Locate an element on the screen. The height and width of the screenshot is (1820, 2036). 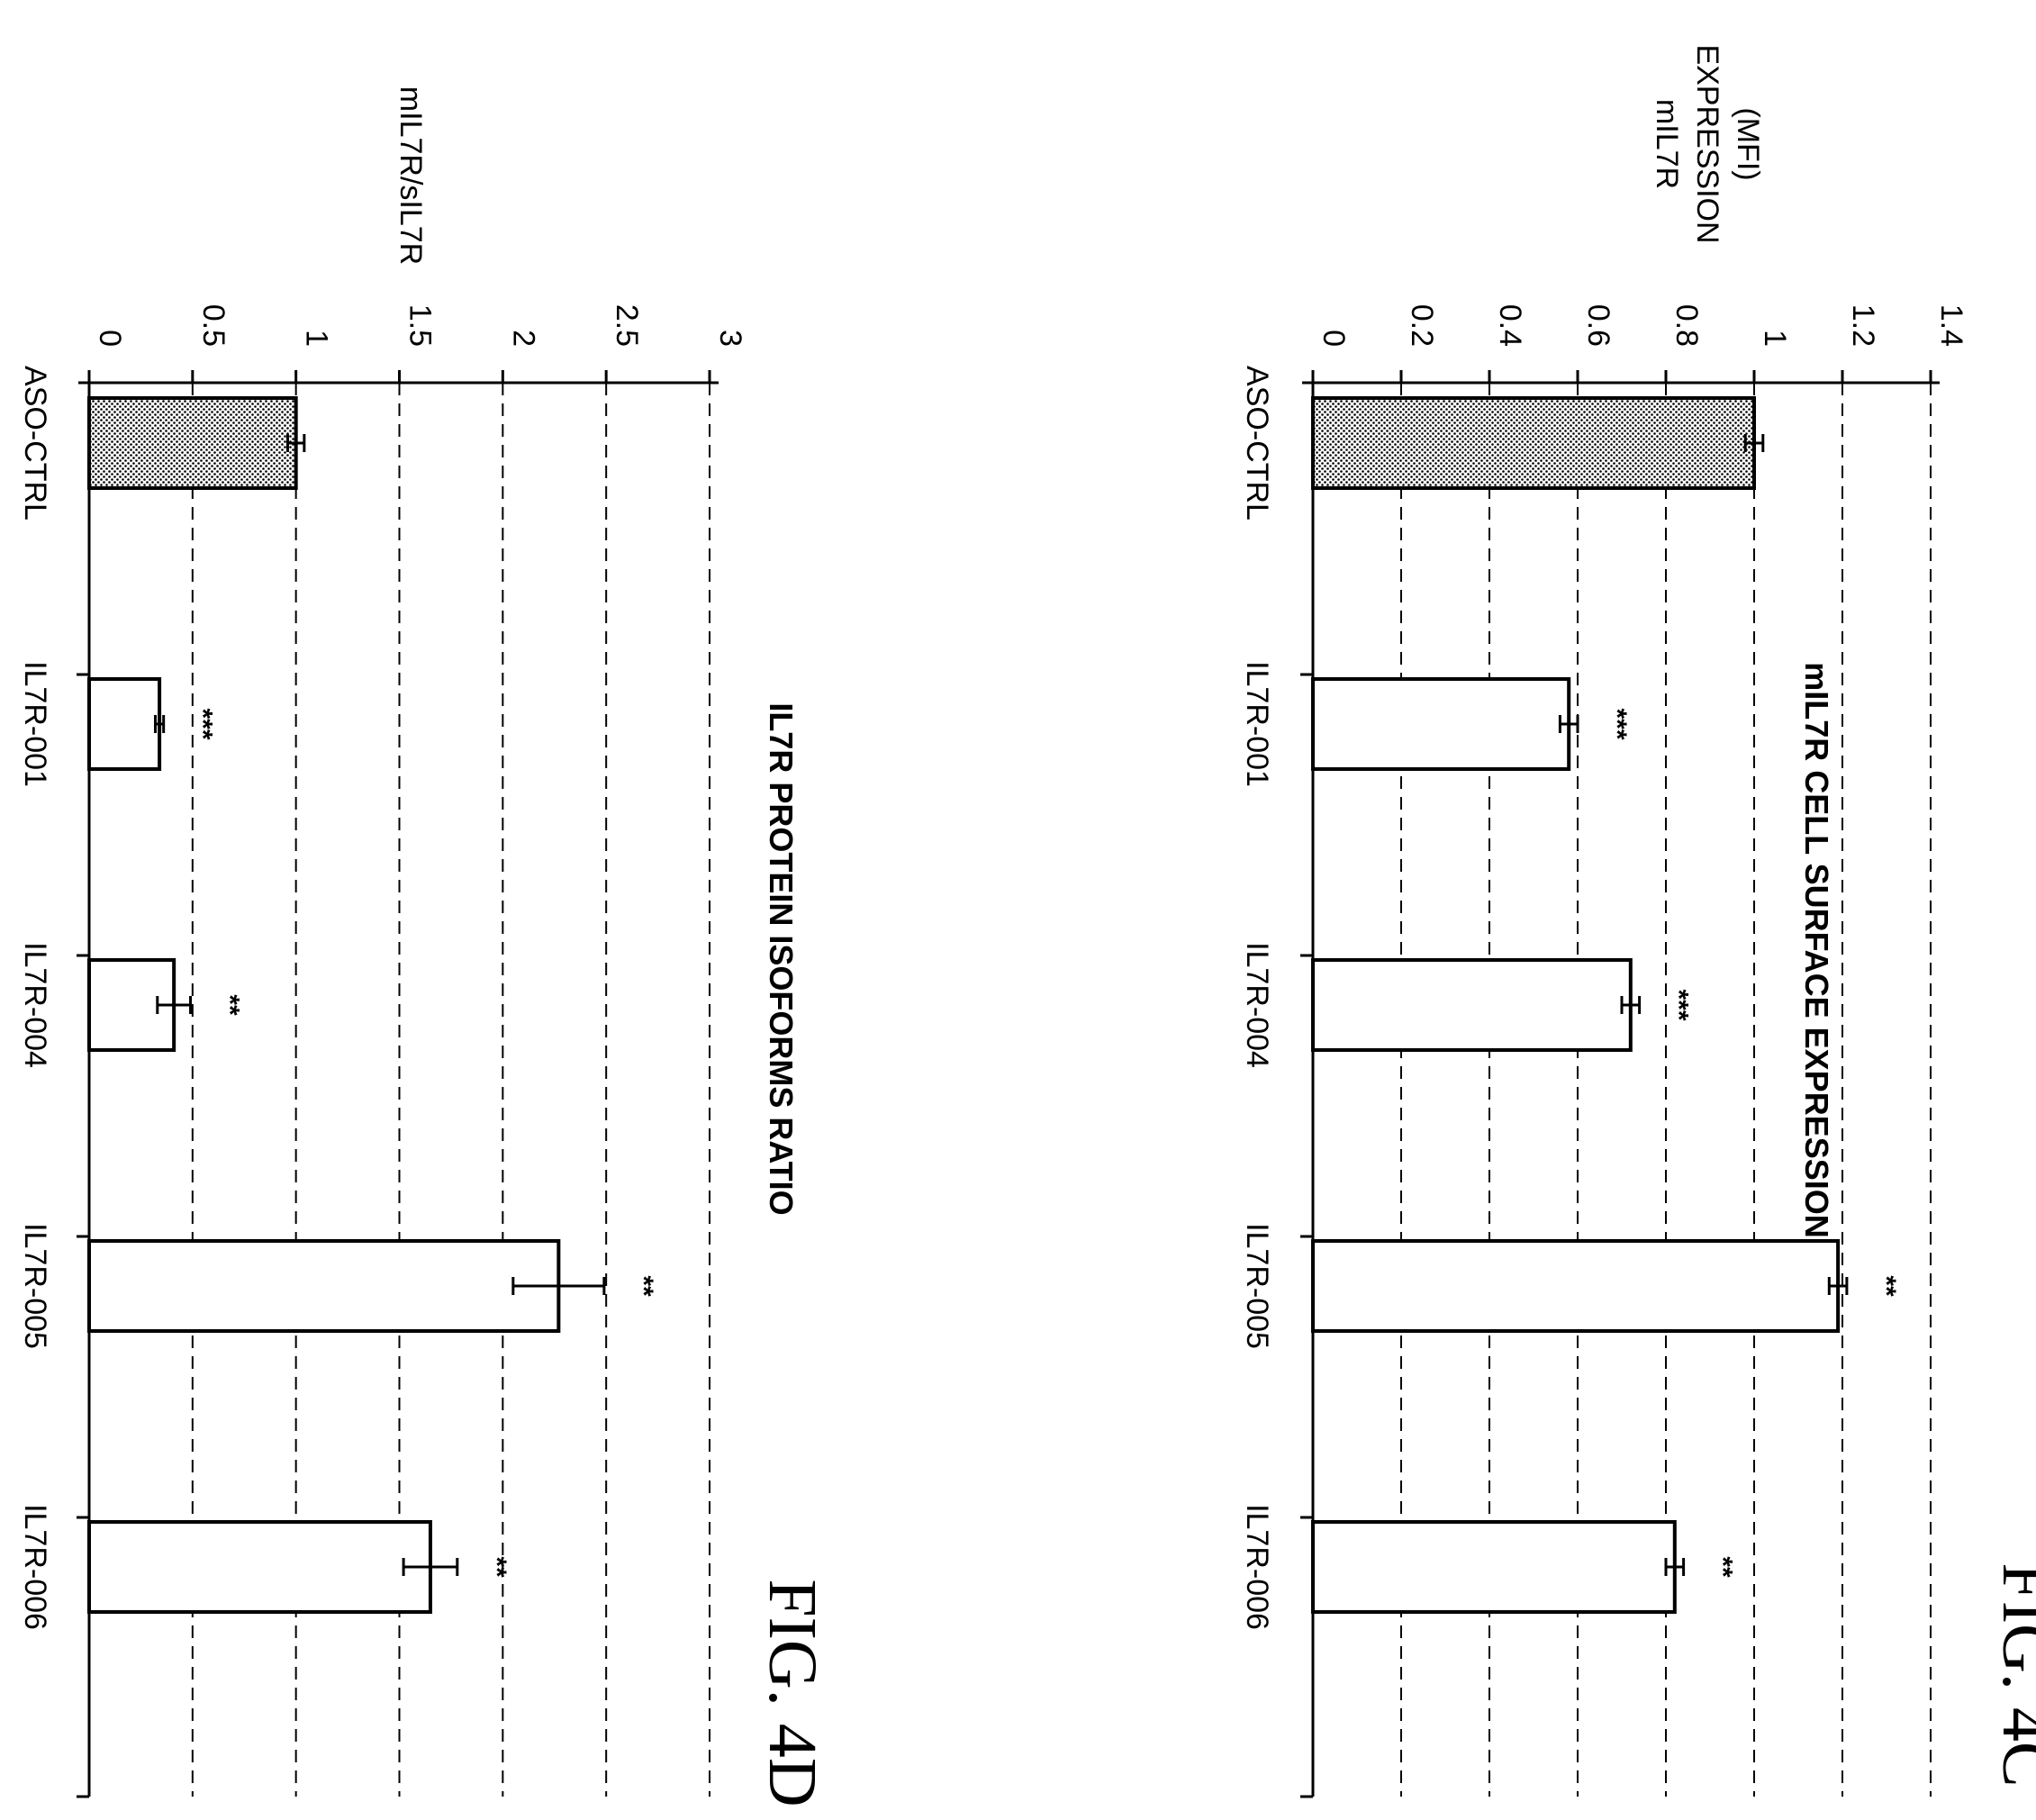
value-tick-label: 0.5 is located at coordinates (213, 326).